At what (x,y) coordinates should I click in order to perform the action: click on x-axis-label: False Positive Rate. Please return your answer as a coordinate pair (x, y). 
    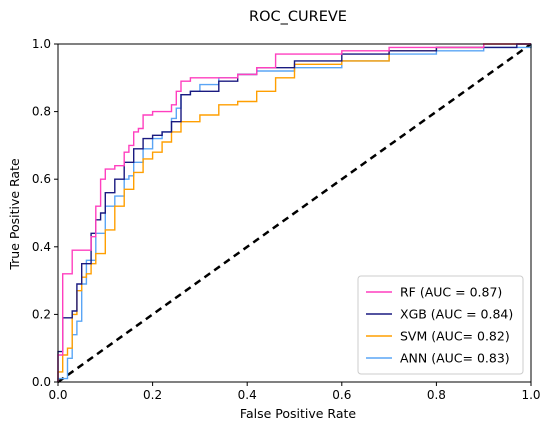
    Looking at the image, I should click on (298, 413).